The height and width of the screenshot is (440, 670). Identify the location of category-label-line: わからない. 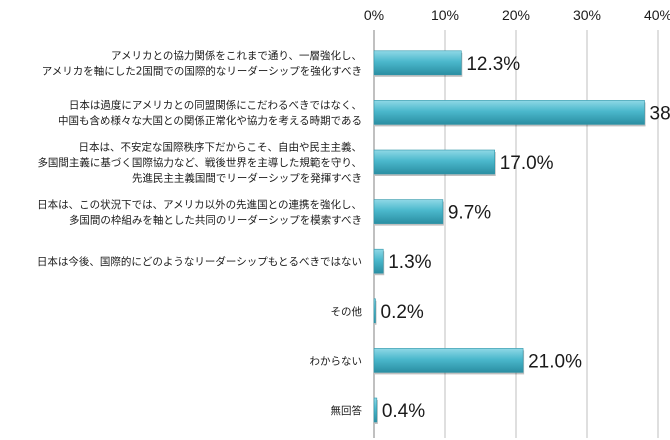
(336, 361).